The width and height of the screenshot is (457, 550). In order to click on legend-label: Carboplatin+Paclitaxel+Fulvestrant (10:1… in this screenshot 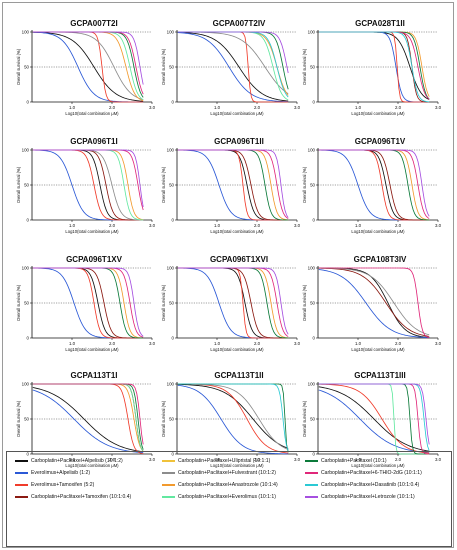, I will do `click(227, 473)`.